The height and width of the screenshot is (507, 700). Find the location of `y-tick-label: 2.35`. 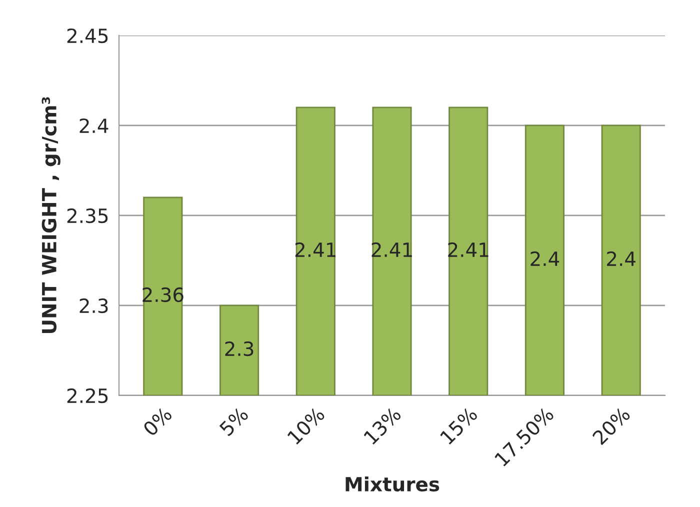

y-tick-label: 2.35 is located at coordinates (87, 216).